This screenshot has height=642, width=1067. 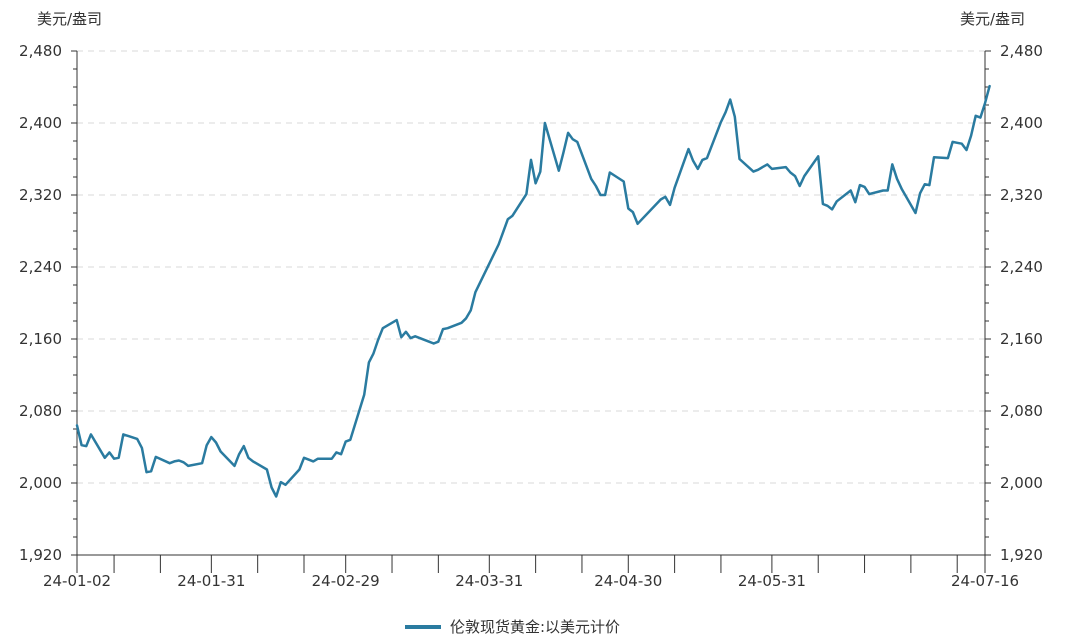 I want to click on y-tick-label-left: 2,320, so click(x=40, y=195).